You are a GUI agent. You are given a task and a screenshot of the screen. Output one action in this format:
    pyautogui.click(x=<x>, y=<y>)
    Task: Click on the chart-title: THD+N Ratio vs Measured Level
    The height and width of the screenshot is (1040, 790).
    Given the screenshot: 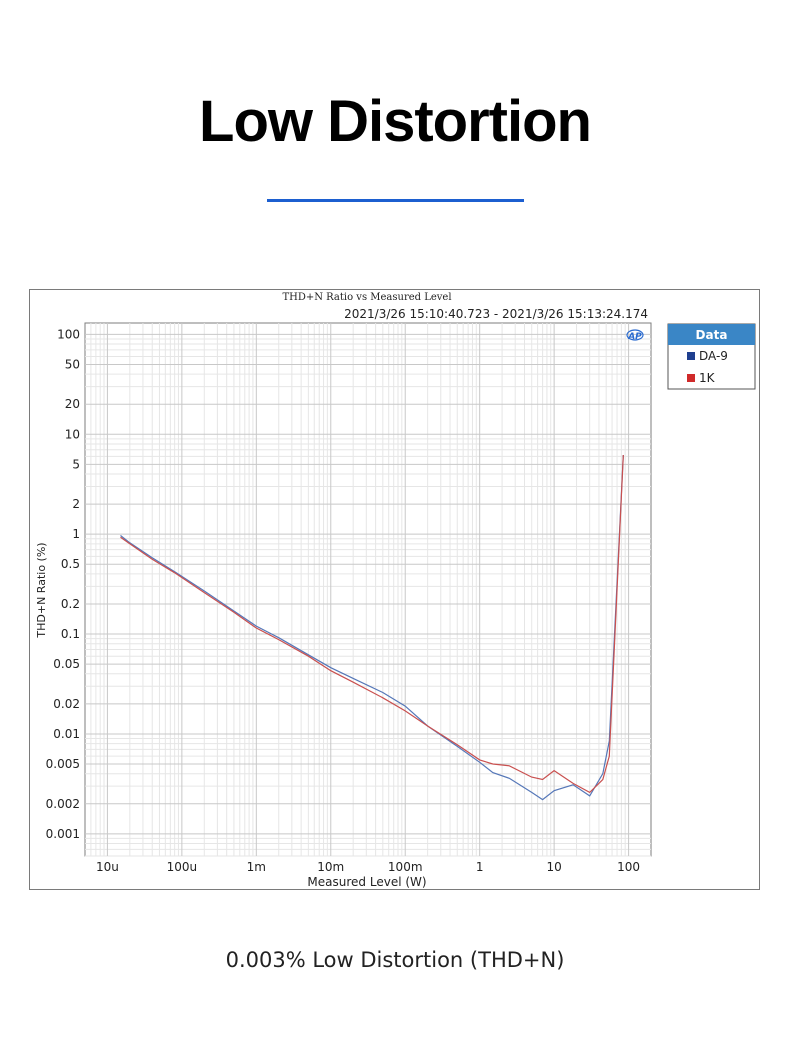 What is the action you would take?
    pyautogui.click(x=366, y=297)
    